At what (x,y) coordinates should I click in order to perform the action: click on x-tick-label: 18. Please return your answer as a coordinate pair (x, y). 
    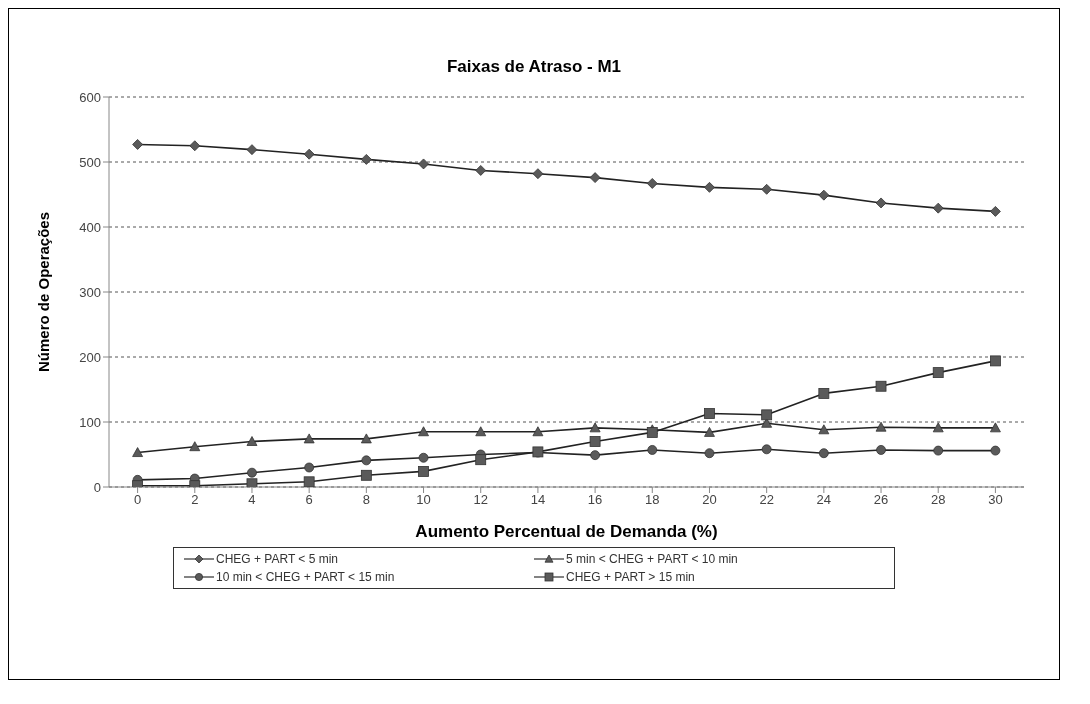
    Looking at the image, I should click on (652, 500).